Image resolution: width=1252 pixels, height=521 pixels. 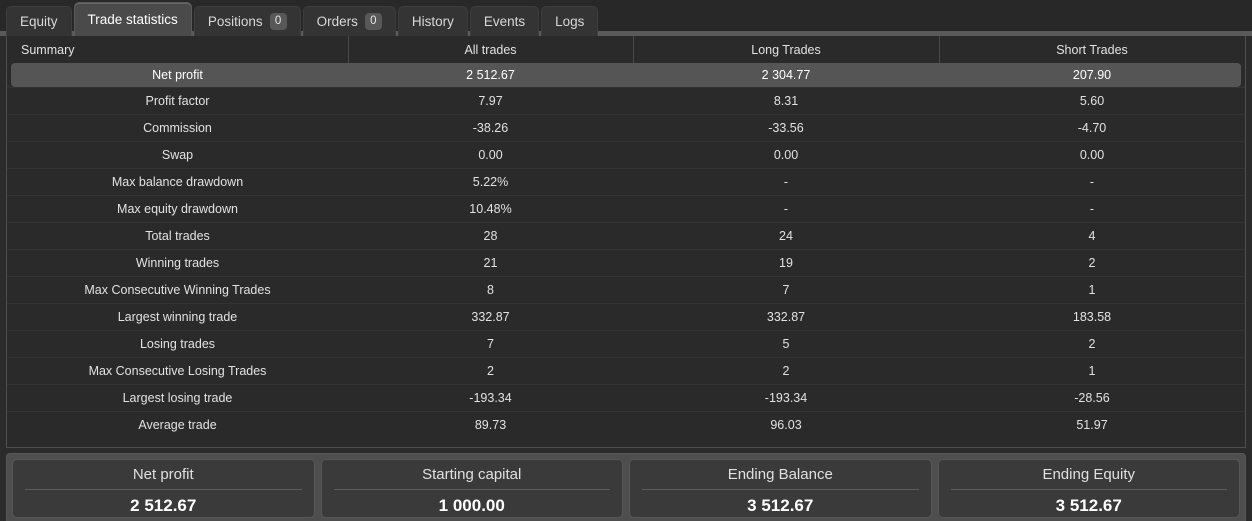 What do you see at coordinates (626, 442) in the screenshot?
I see `table-bottom-padding` at bounding box center [626, 442].